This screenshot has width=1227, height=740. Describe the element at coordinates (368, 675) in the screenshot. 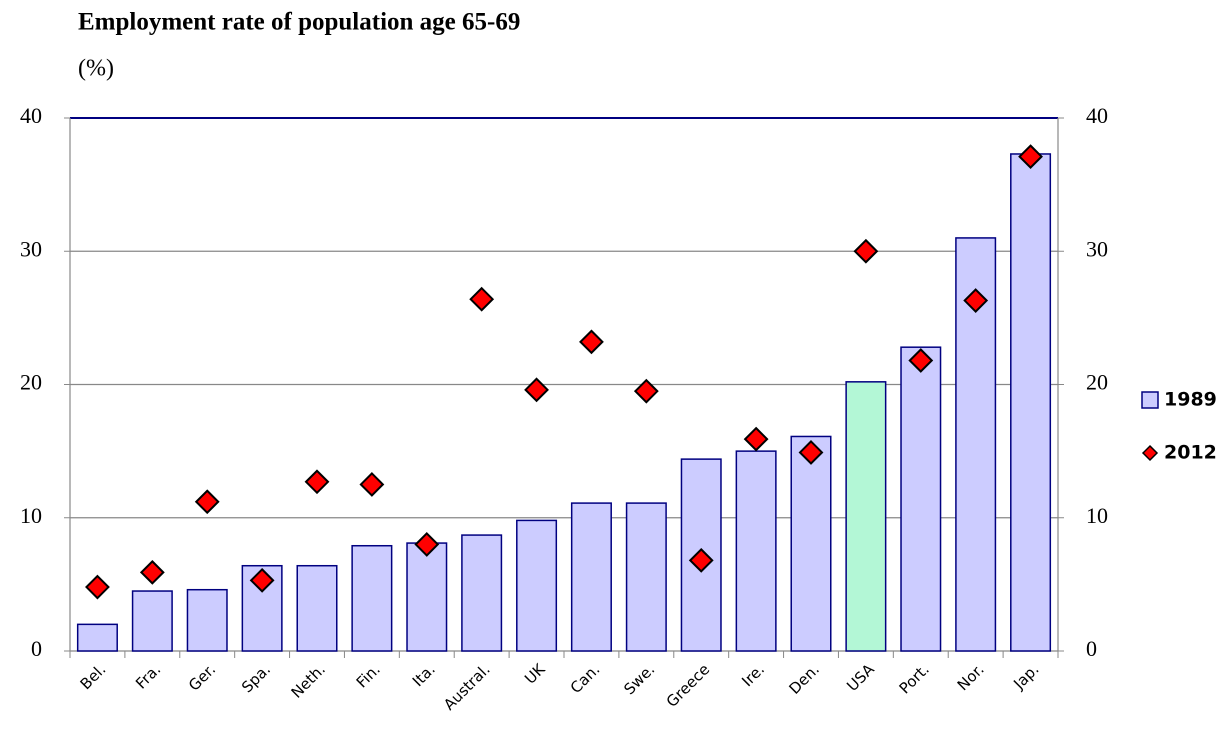

I see `x-tick-label: Fin.` at that location.